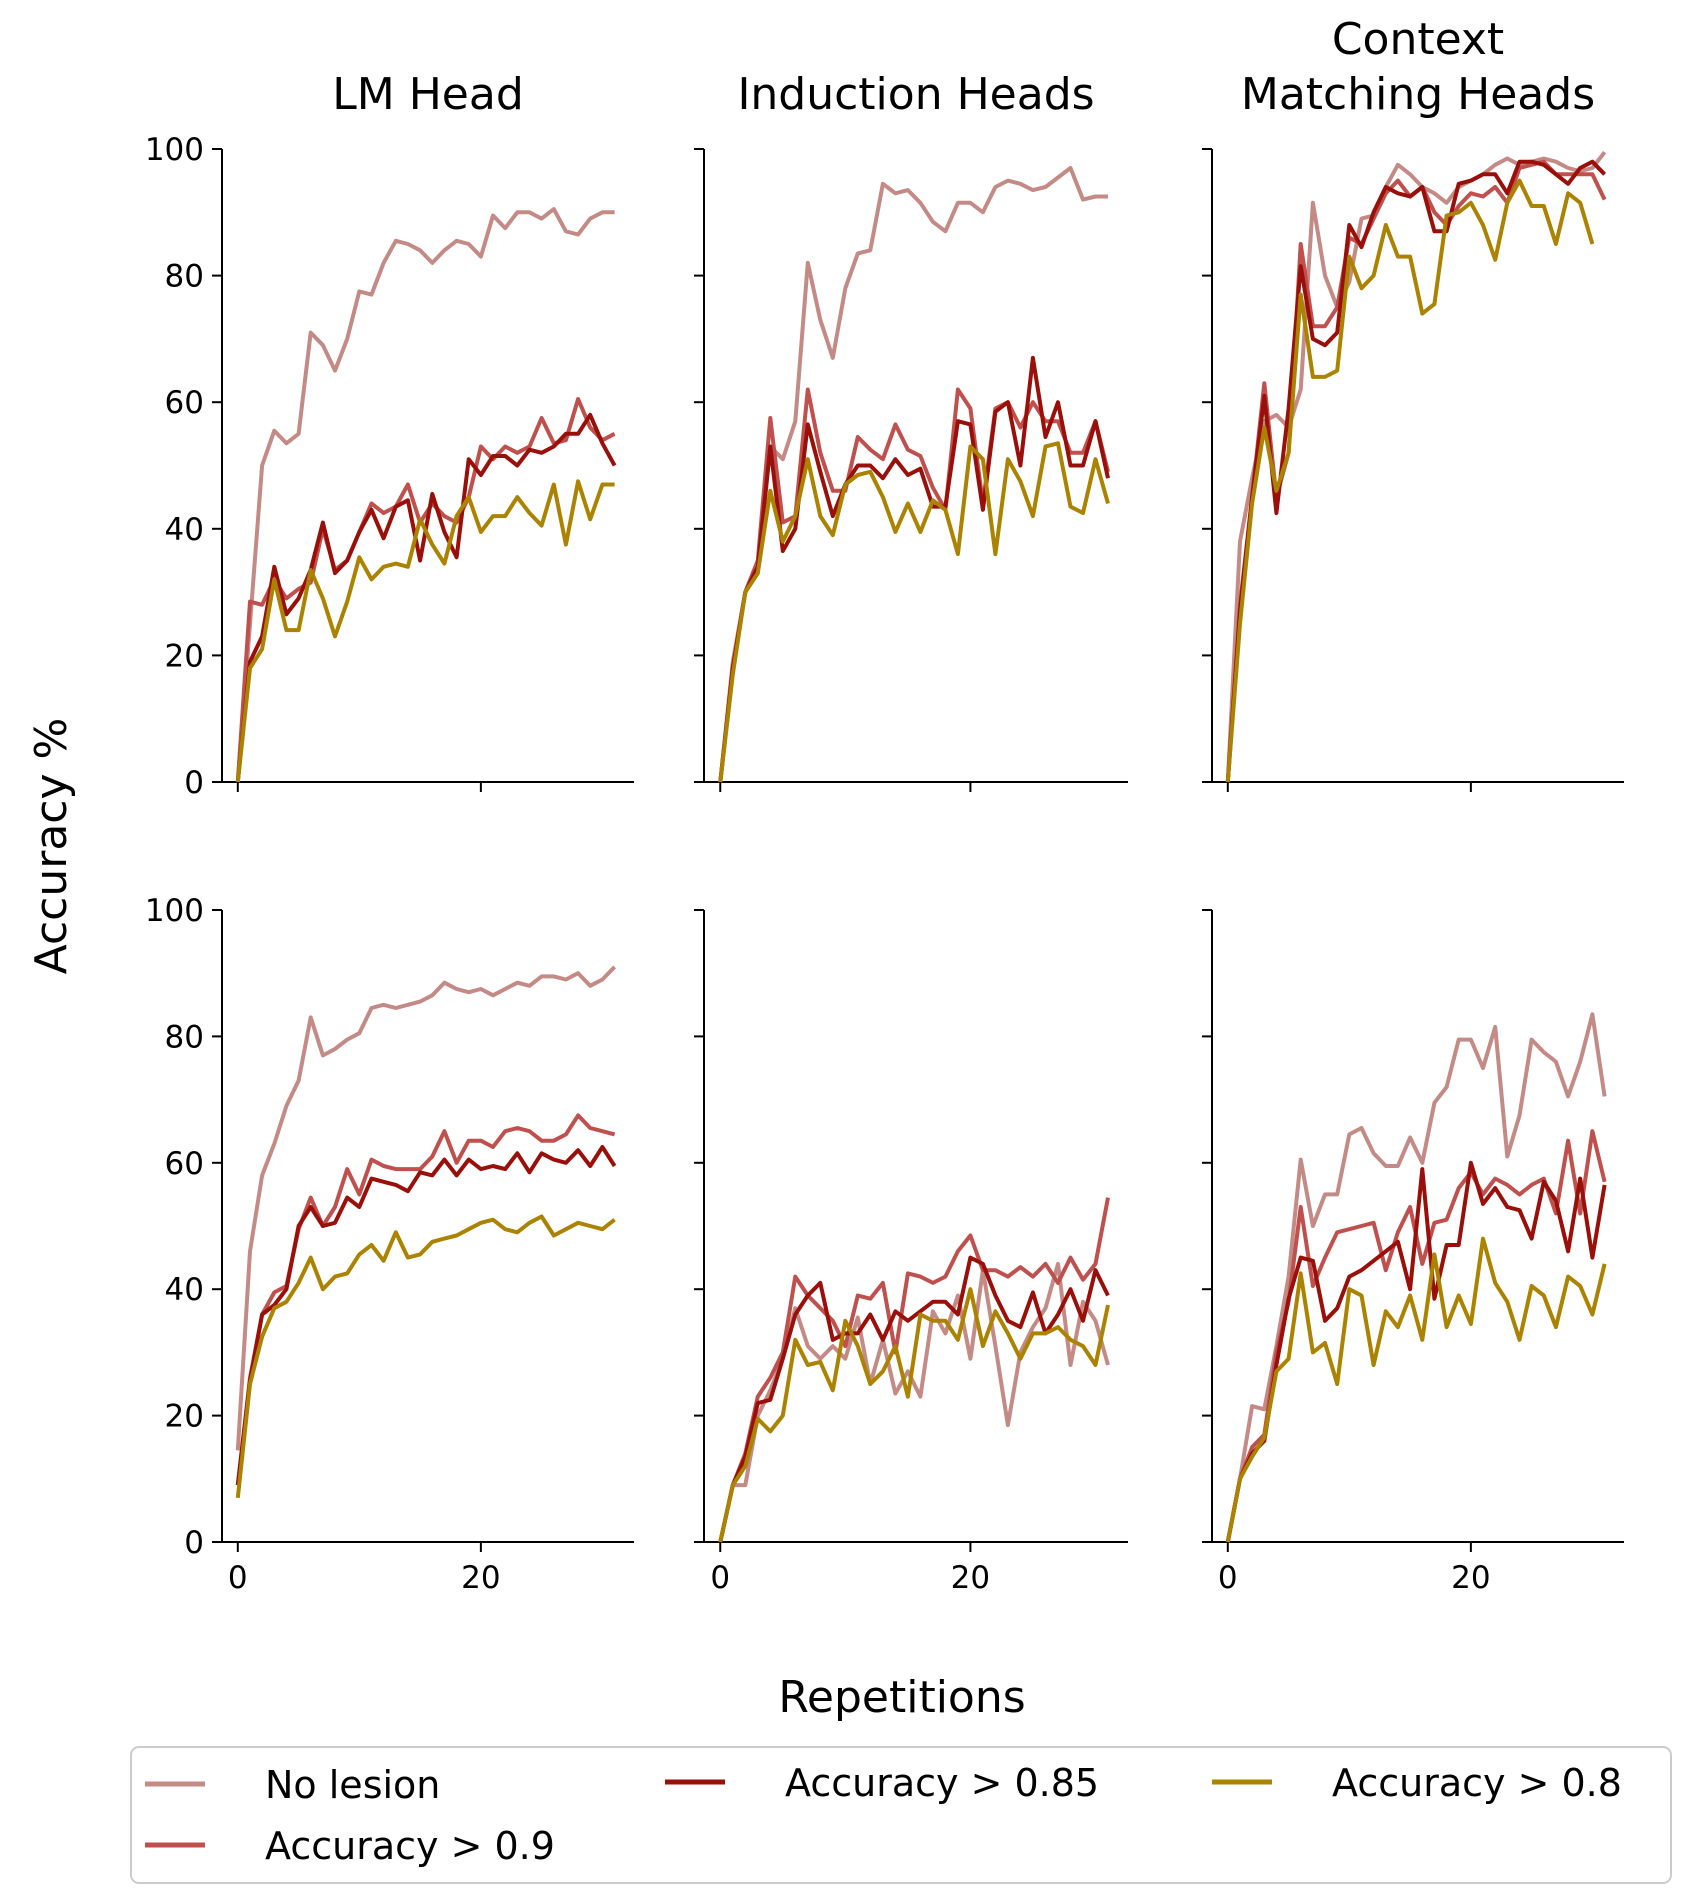 This screenshot has height=1903, width=1688. I want to click on legend-box, so click(901, 1815).